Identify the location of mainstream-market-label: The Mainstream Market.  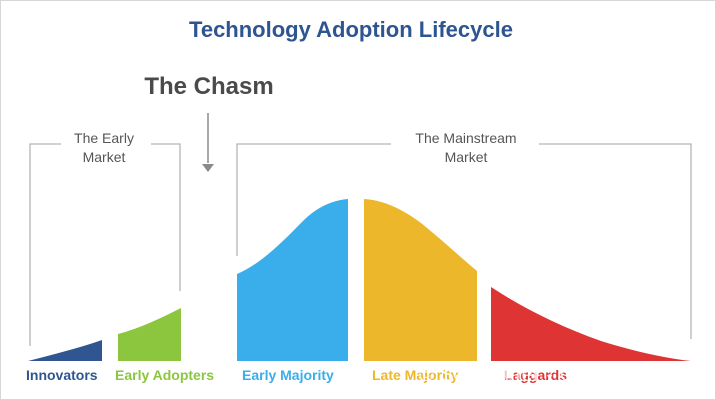
(466, 148).